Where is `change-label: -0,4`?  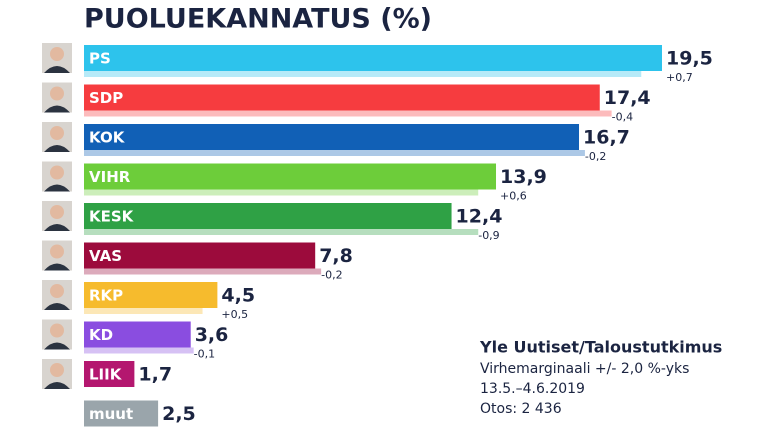 change-label: -0,4 is located at coordinates (622, 117).